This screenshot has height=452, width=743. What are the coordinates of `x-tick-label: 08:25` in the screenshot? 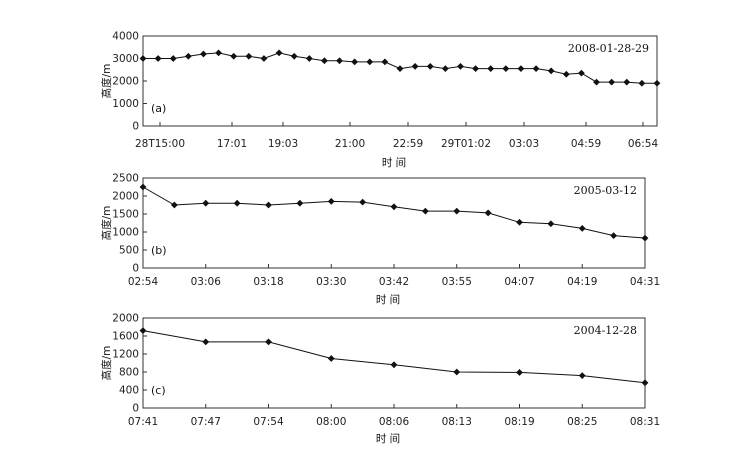 It's located at (582, 422).